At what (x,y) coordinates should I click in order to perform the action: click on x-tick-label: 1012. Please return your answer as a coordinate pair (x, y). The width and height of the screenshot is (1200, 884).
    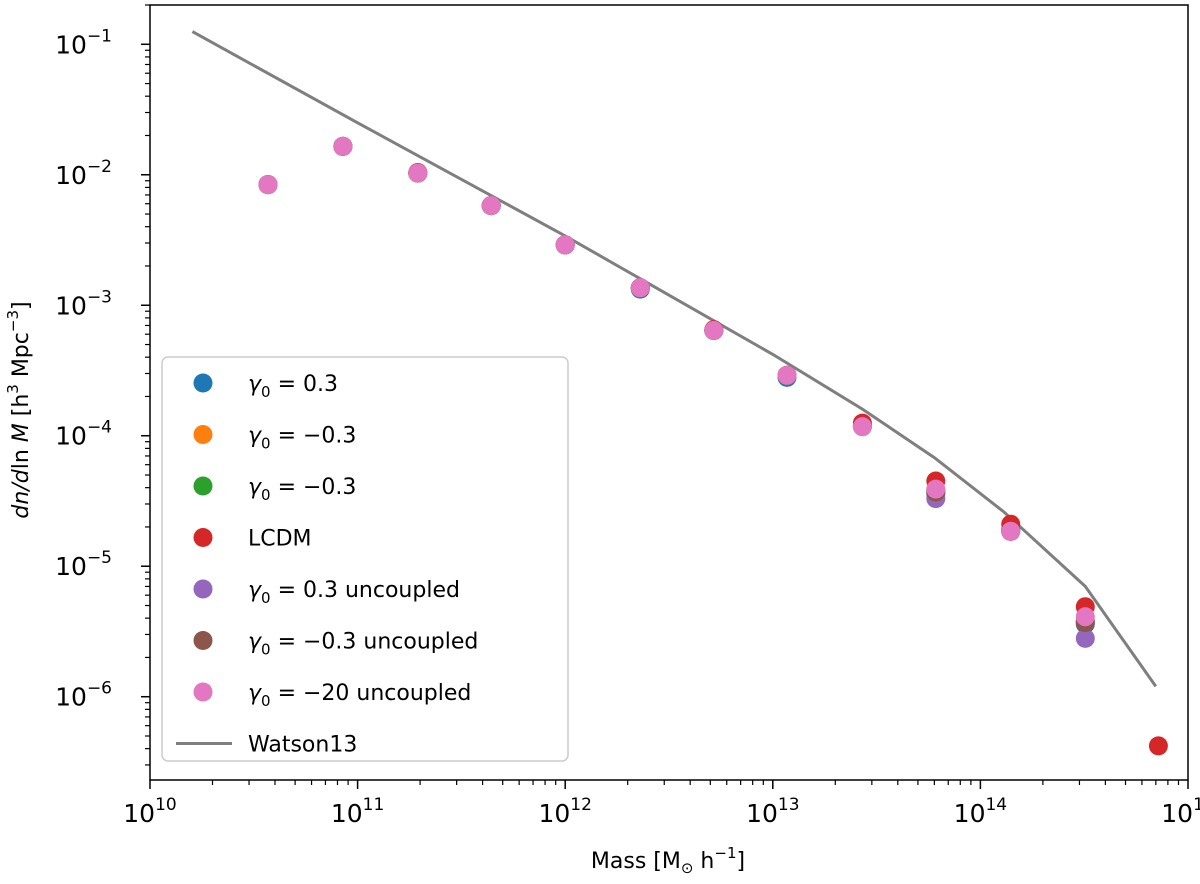
    Looking at the image, I should click on (564, 811).